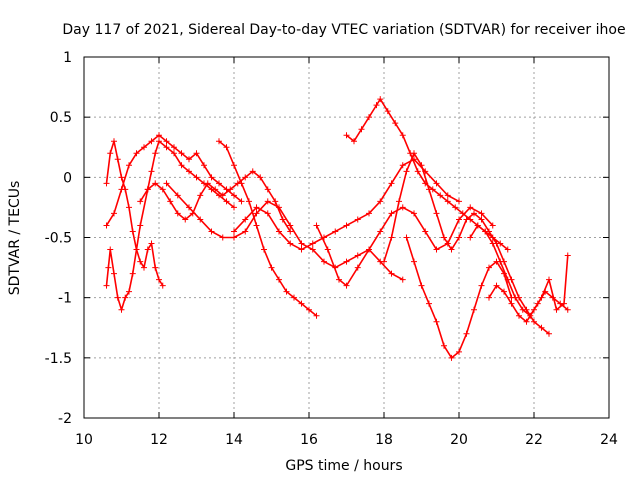 The height and width of the screenshot is (480, 640). What do you see at coordinates (58, 239) in the screenshot?
I see `y-tick-label: -0.5` at bounding box center [58, 239].